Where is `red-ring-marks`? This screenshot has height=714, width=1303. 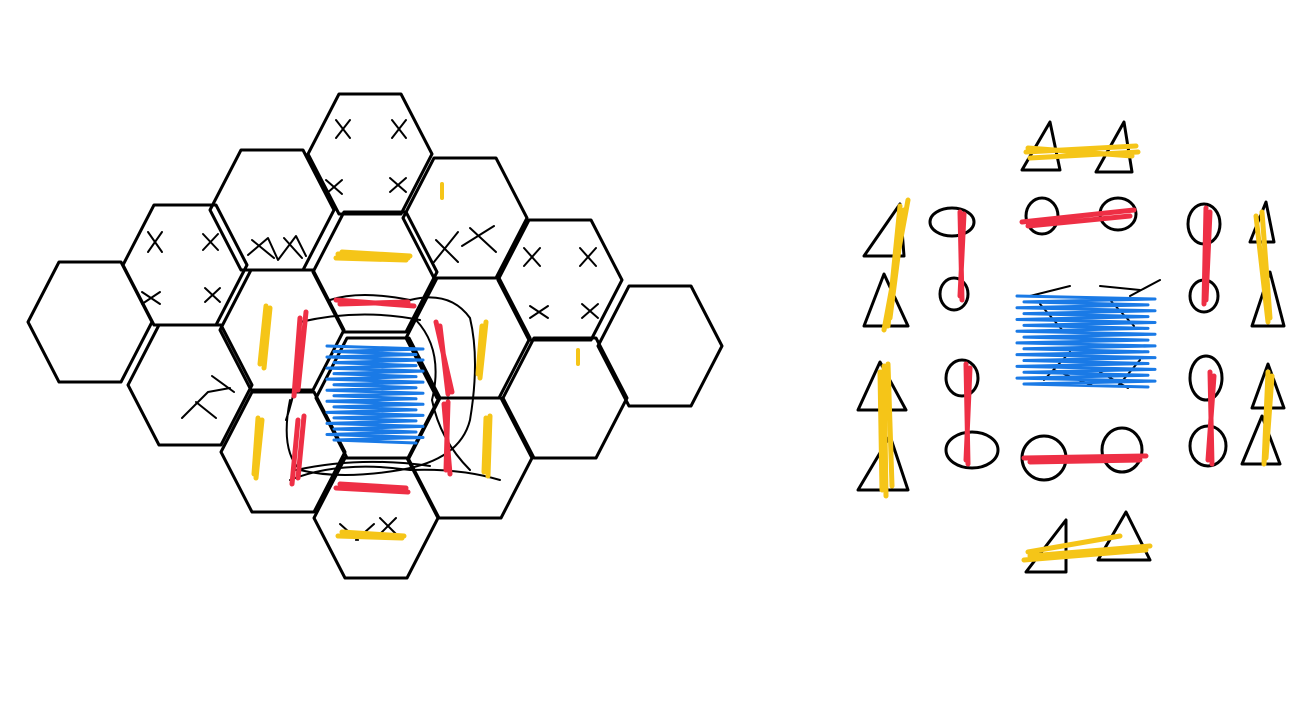 red-ring-marks is located at coordinates (372, 396).